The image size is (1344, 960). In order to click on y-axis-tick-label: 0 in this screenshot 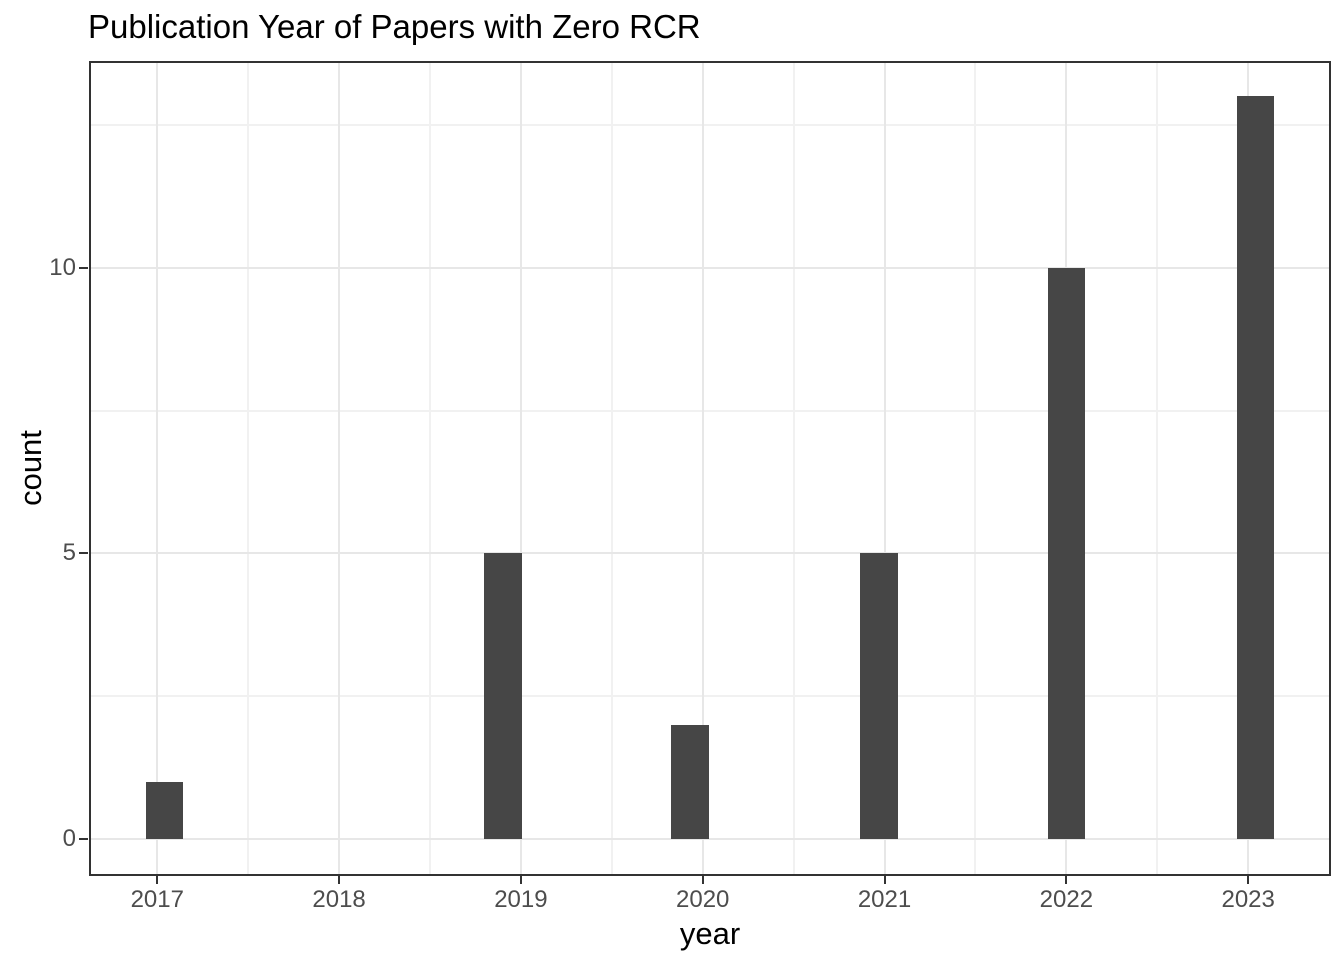, I will do `click(69, 838)`.